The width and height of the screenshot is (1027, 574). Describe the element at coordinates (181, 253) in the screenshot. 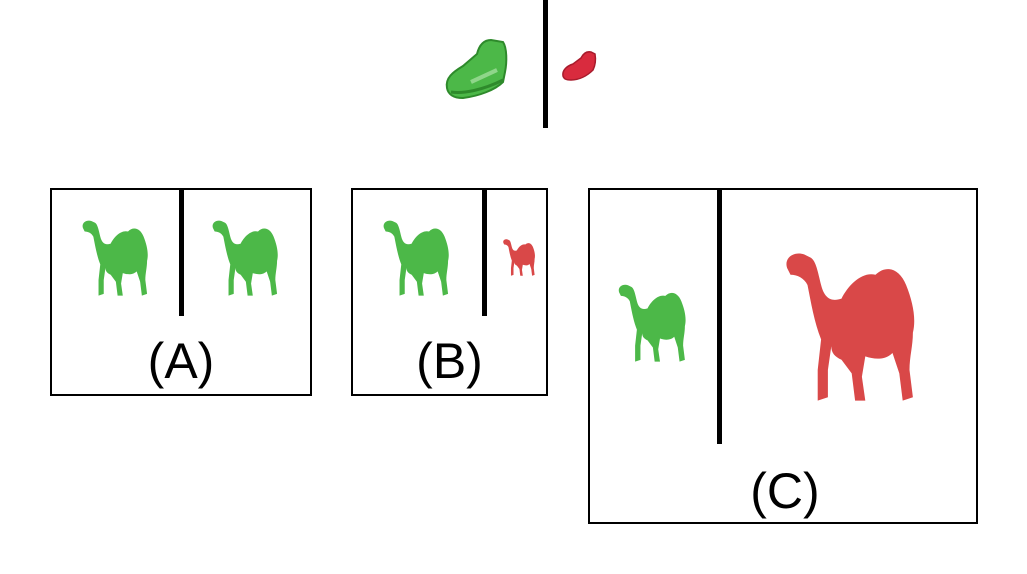

I see `panel-a-divider` at that location.